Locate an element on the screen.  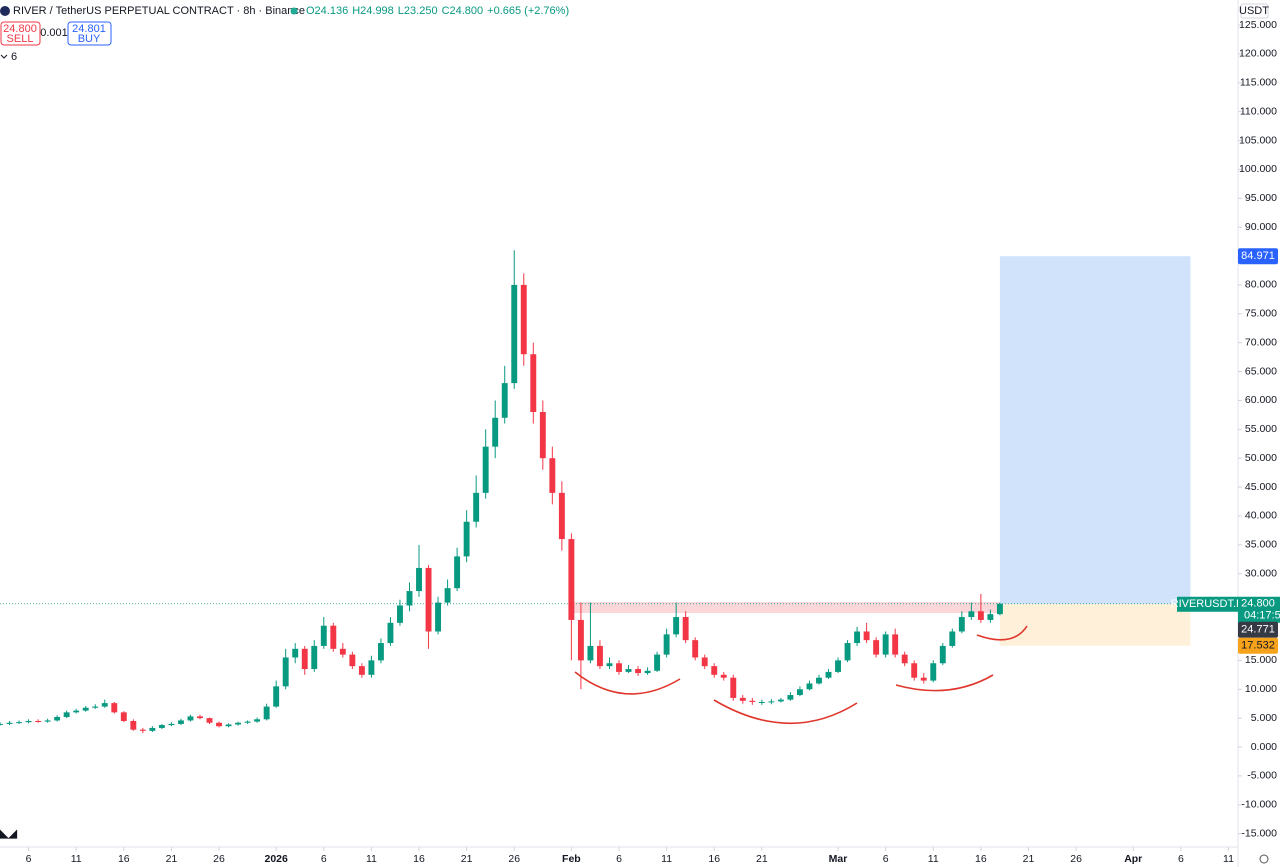
symbol-tag: RIVERUSDT.P is located at coordinates (1207, 604).